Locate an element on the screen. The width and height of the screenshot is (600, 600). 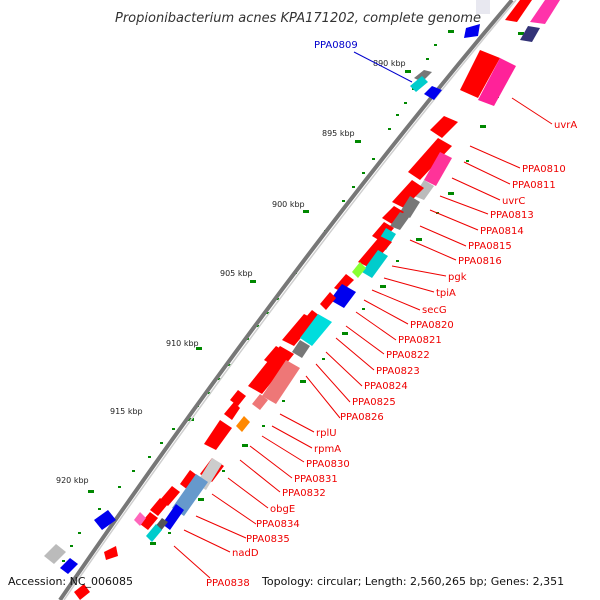
gene-label: secG is located at coordinates (434, 310).